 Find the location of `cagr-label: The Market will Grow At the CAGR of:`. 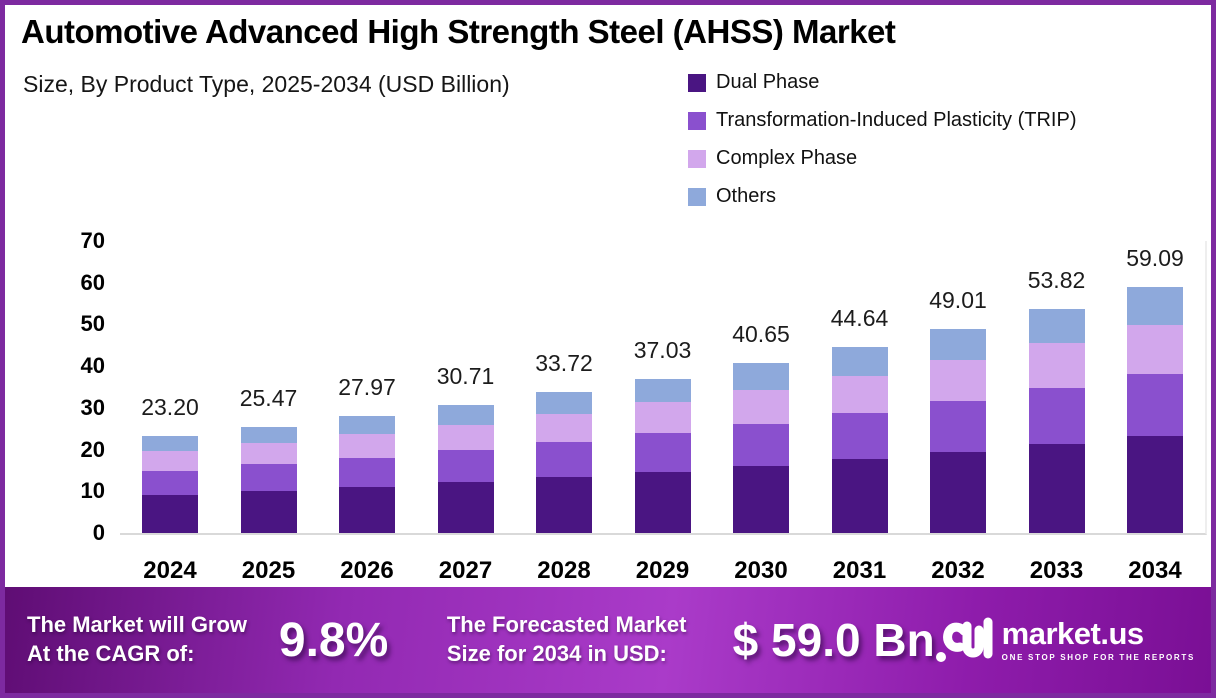

cagr-label: The Market will Grow At the CAGR of: is located at coordinates (153, 639).